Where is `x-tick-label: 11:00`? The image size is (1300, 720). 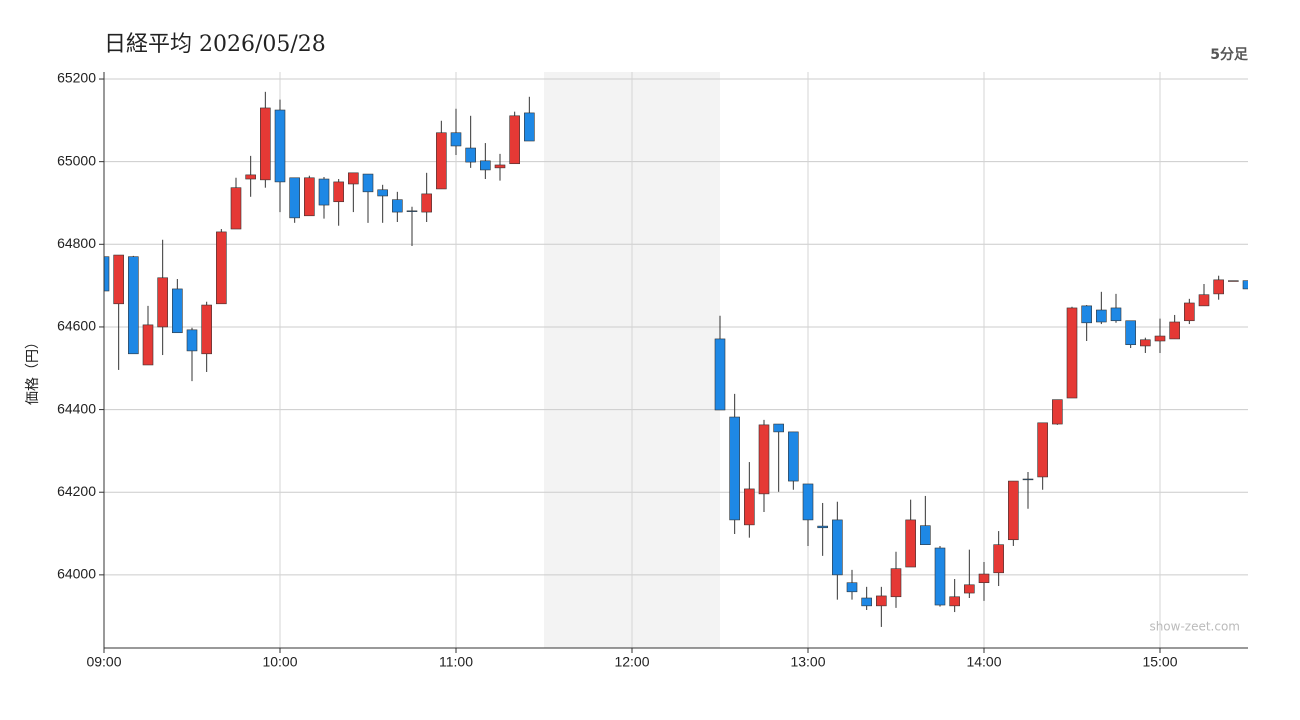 x-tick-label: 11:00 is located at coordinates (456, 662).